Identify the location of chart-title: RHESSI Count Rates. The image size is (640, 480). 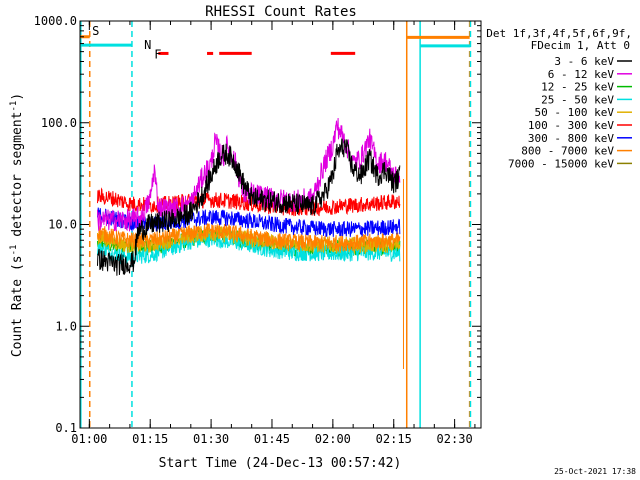
(281, 12).